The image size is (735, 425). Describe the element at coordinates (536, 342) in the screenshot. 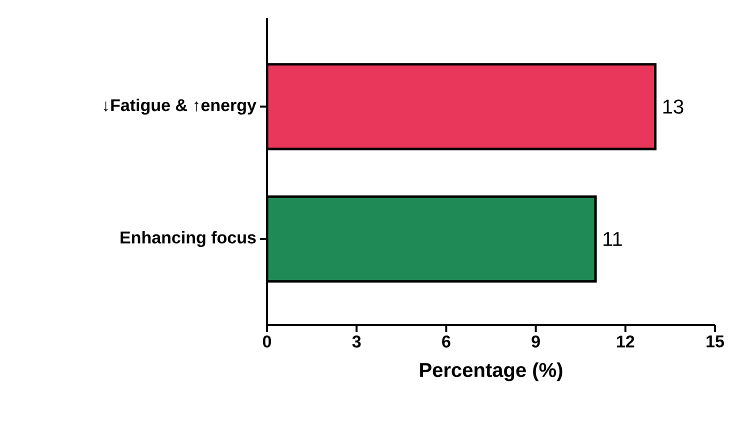

I see `x-tick-label: 9` at that location.